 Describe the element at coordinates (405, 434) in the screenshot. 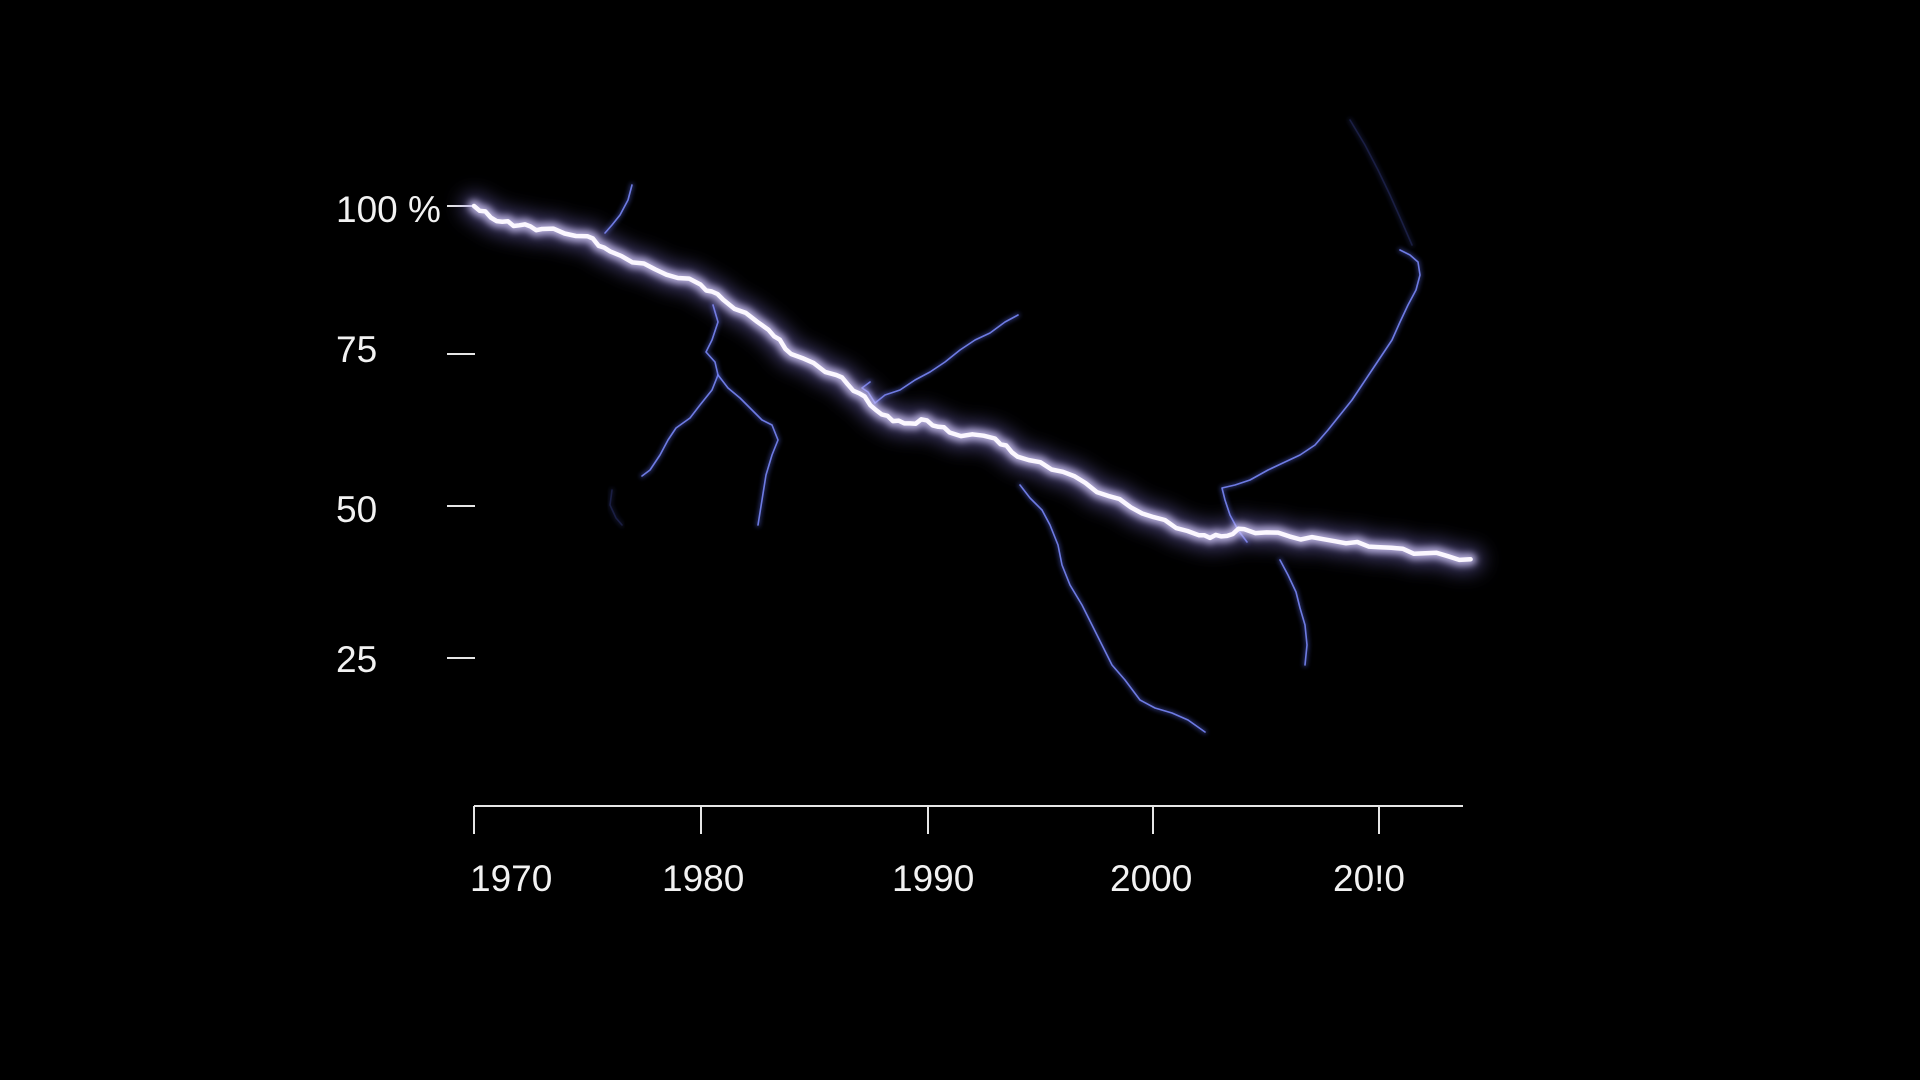

I see `y-axis: 100 % 75 50 25` at that location.